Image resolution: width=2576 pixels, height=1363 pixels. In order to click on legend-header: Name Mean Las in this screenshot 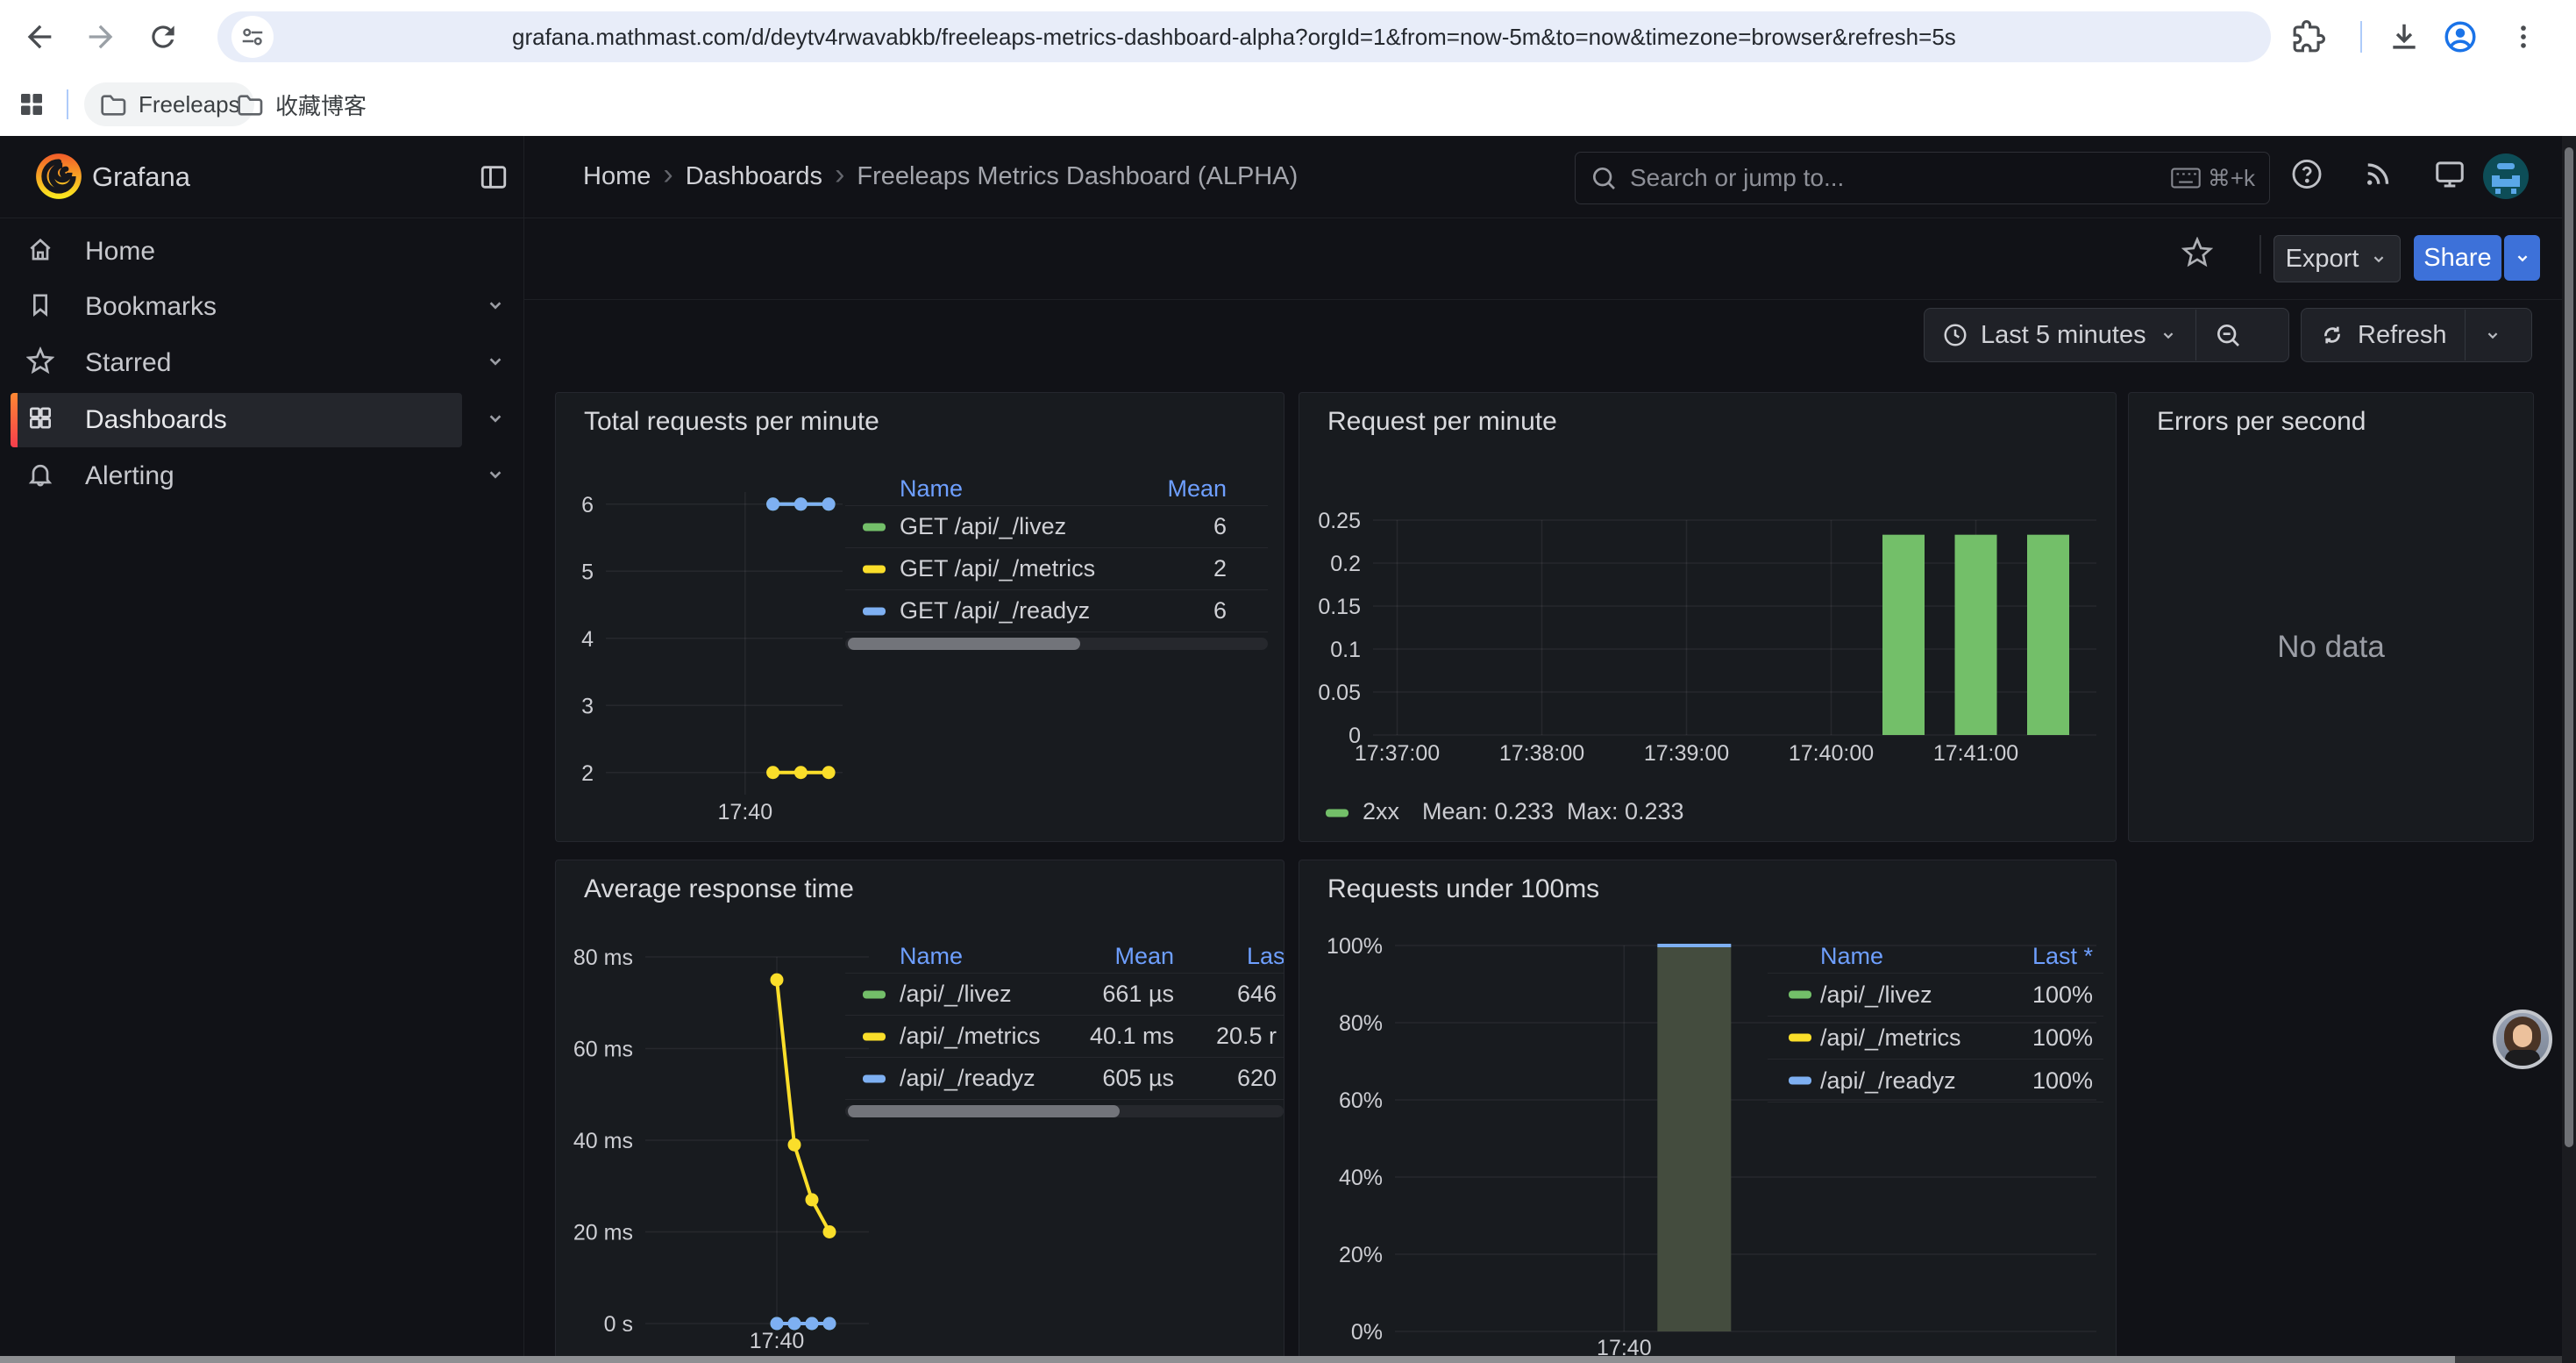, I will do `click(1064, 956)`.